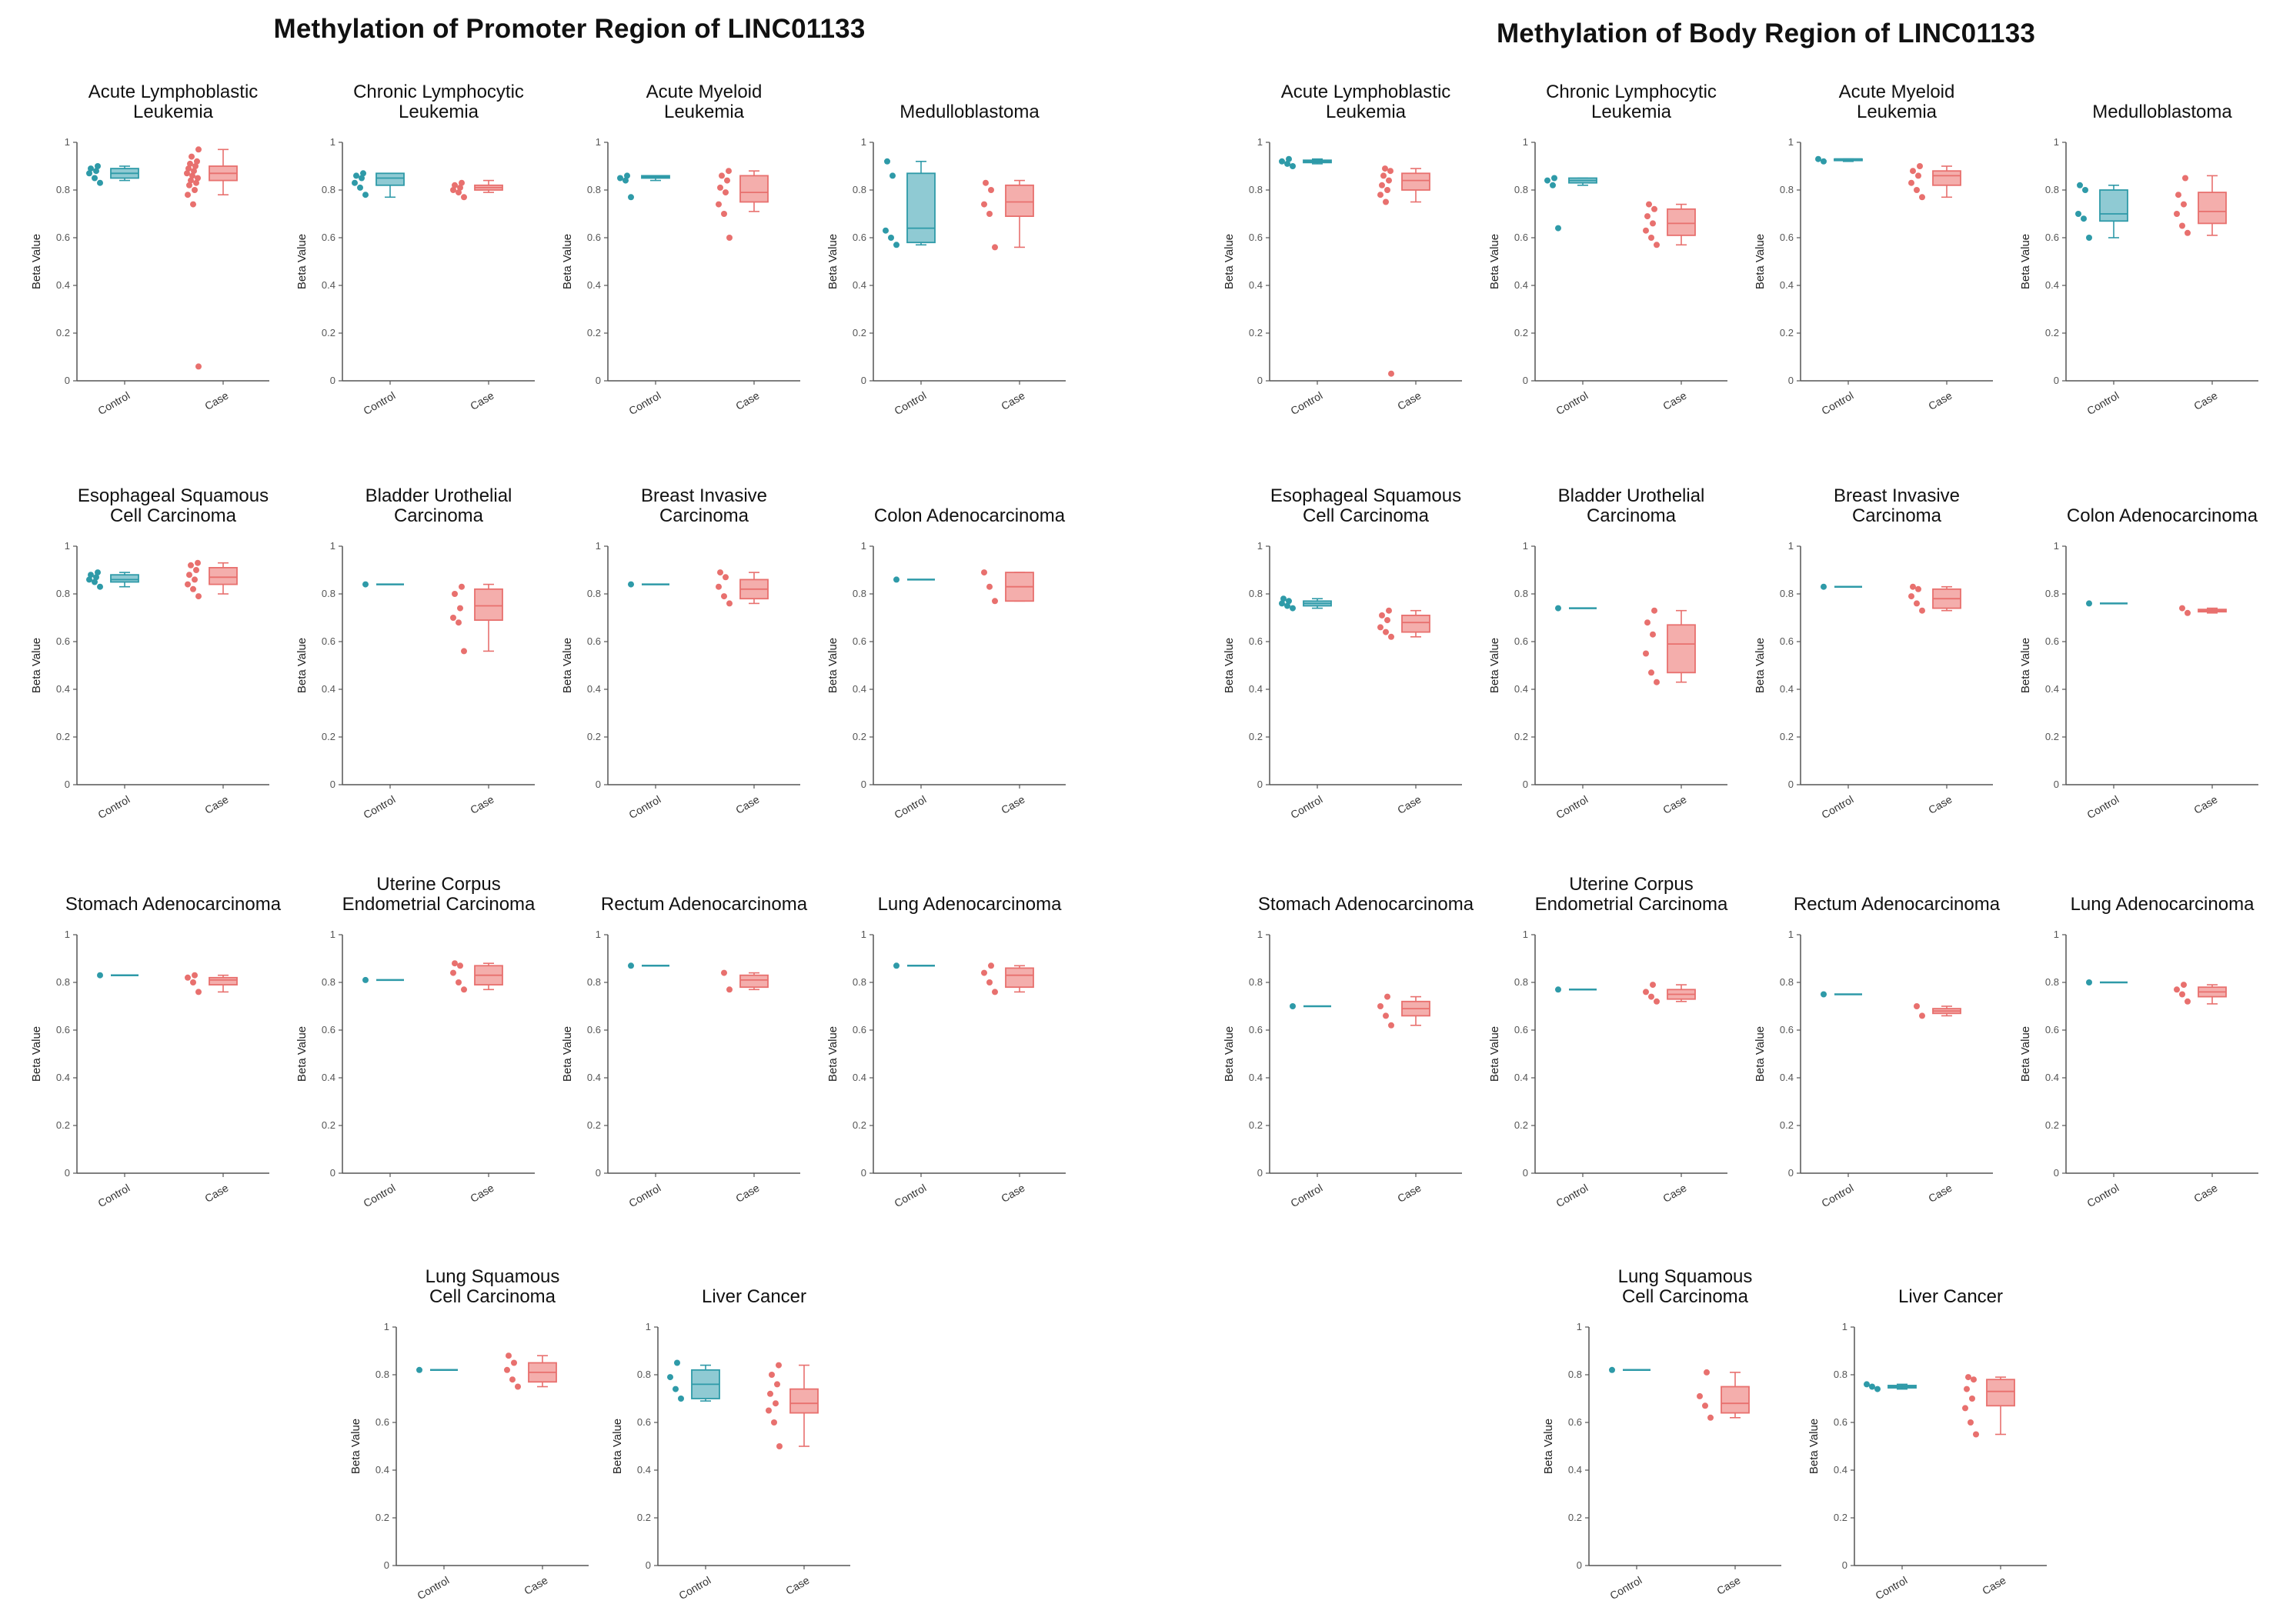 This screenshot has height=1624, width=2273. I want to click on chart-title: Acute Myeloid, so click(1897, 92).